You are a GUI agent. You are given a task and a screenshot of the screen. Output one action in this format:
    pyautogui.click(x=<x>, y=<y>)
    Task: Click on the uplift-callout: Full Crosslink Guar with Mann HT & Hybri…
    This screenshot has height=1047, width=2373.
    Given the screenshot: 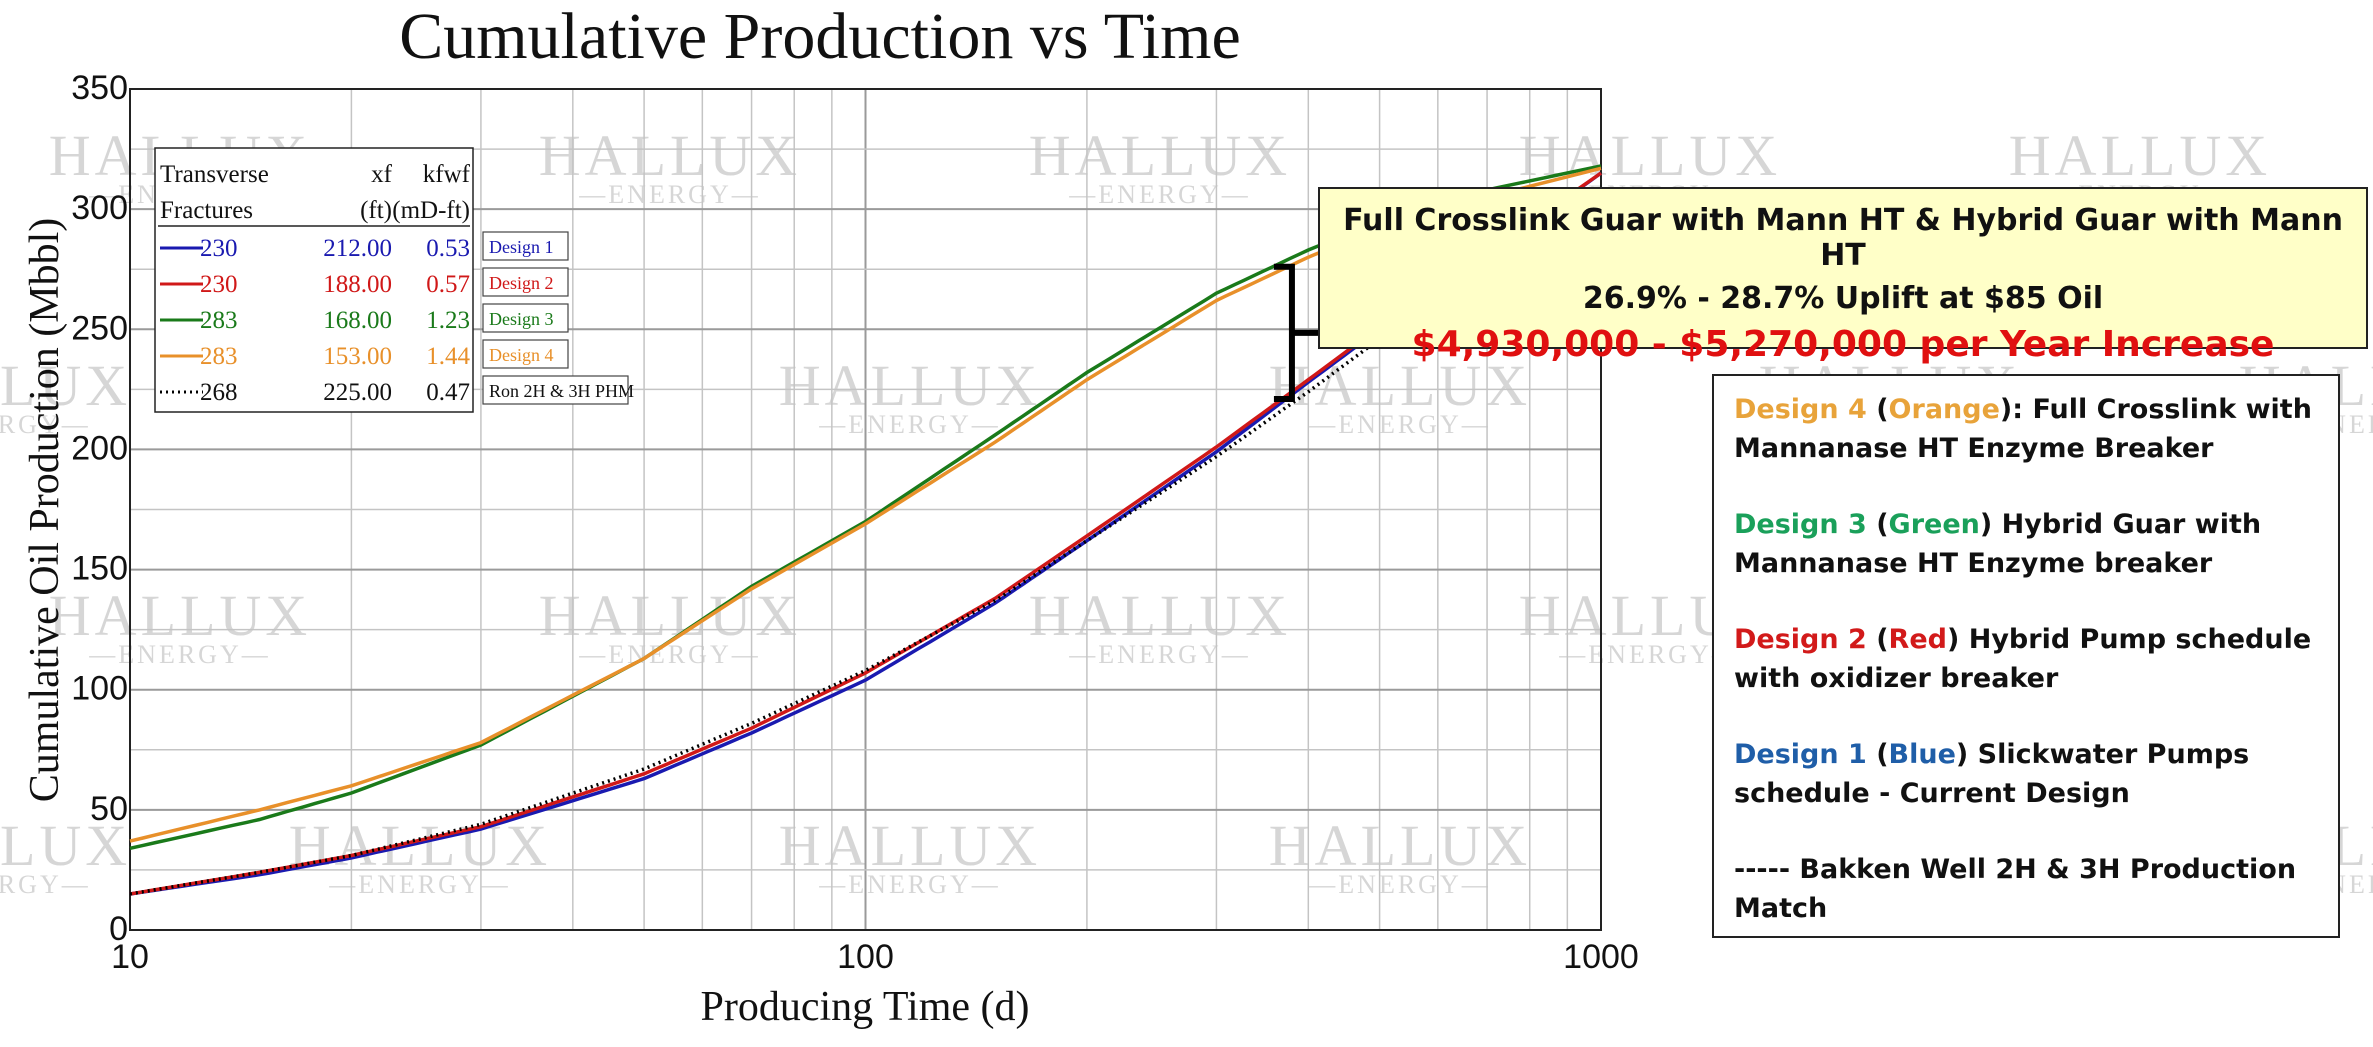 What is the action you would take?
    pyautogui.click(x=1843, y=276)
    